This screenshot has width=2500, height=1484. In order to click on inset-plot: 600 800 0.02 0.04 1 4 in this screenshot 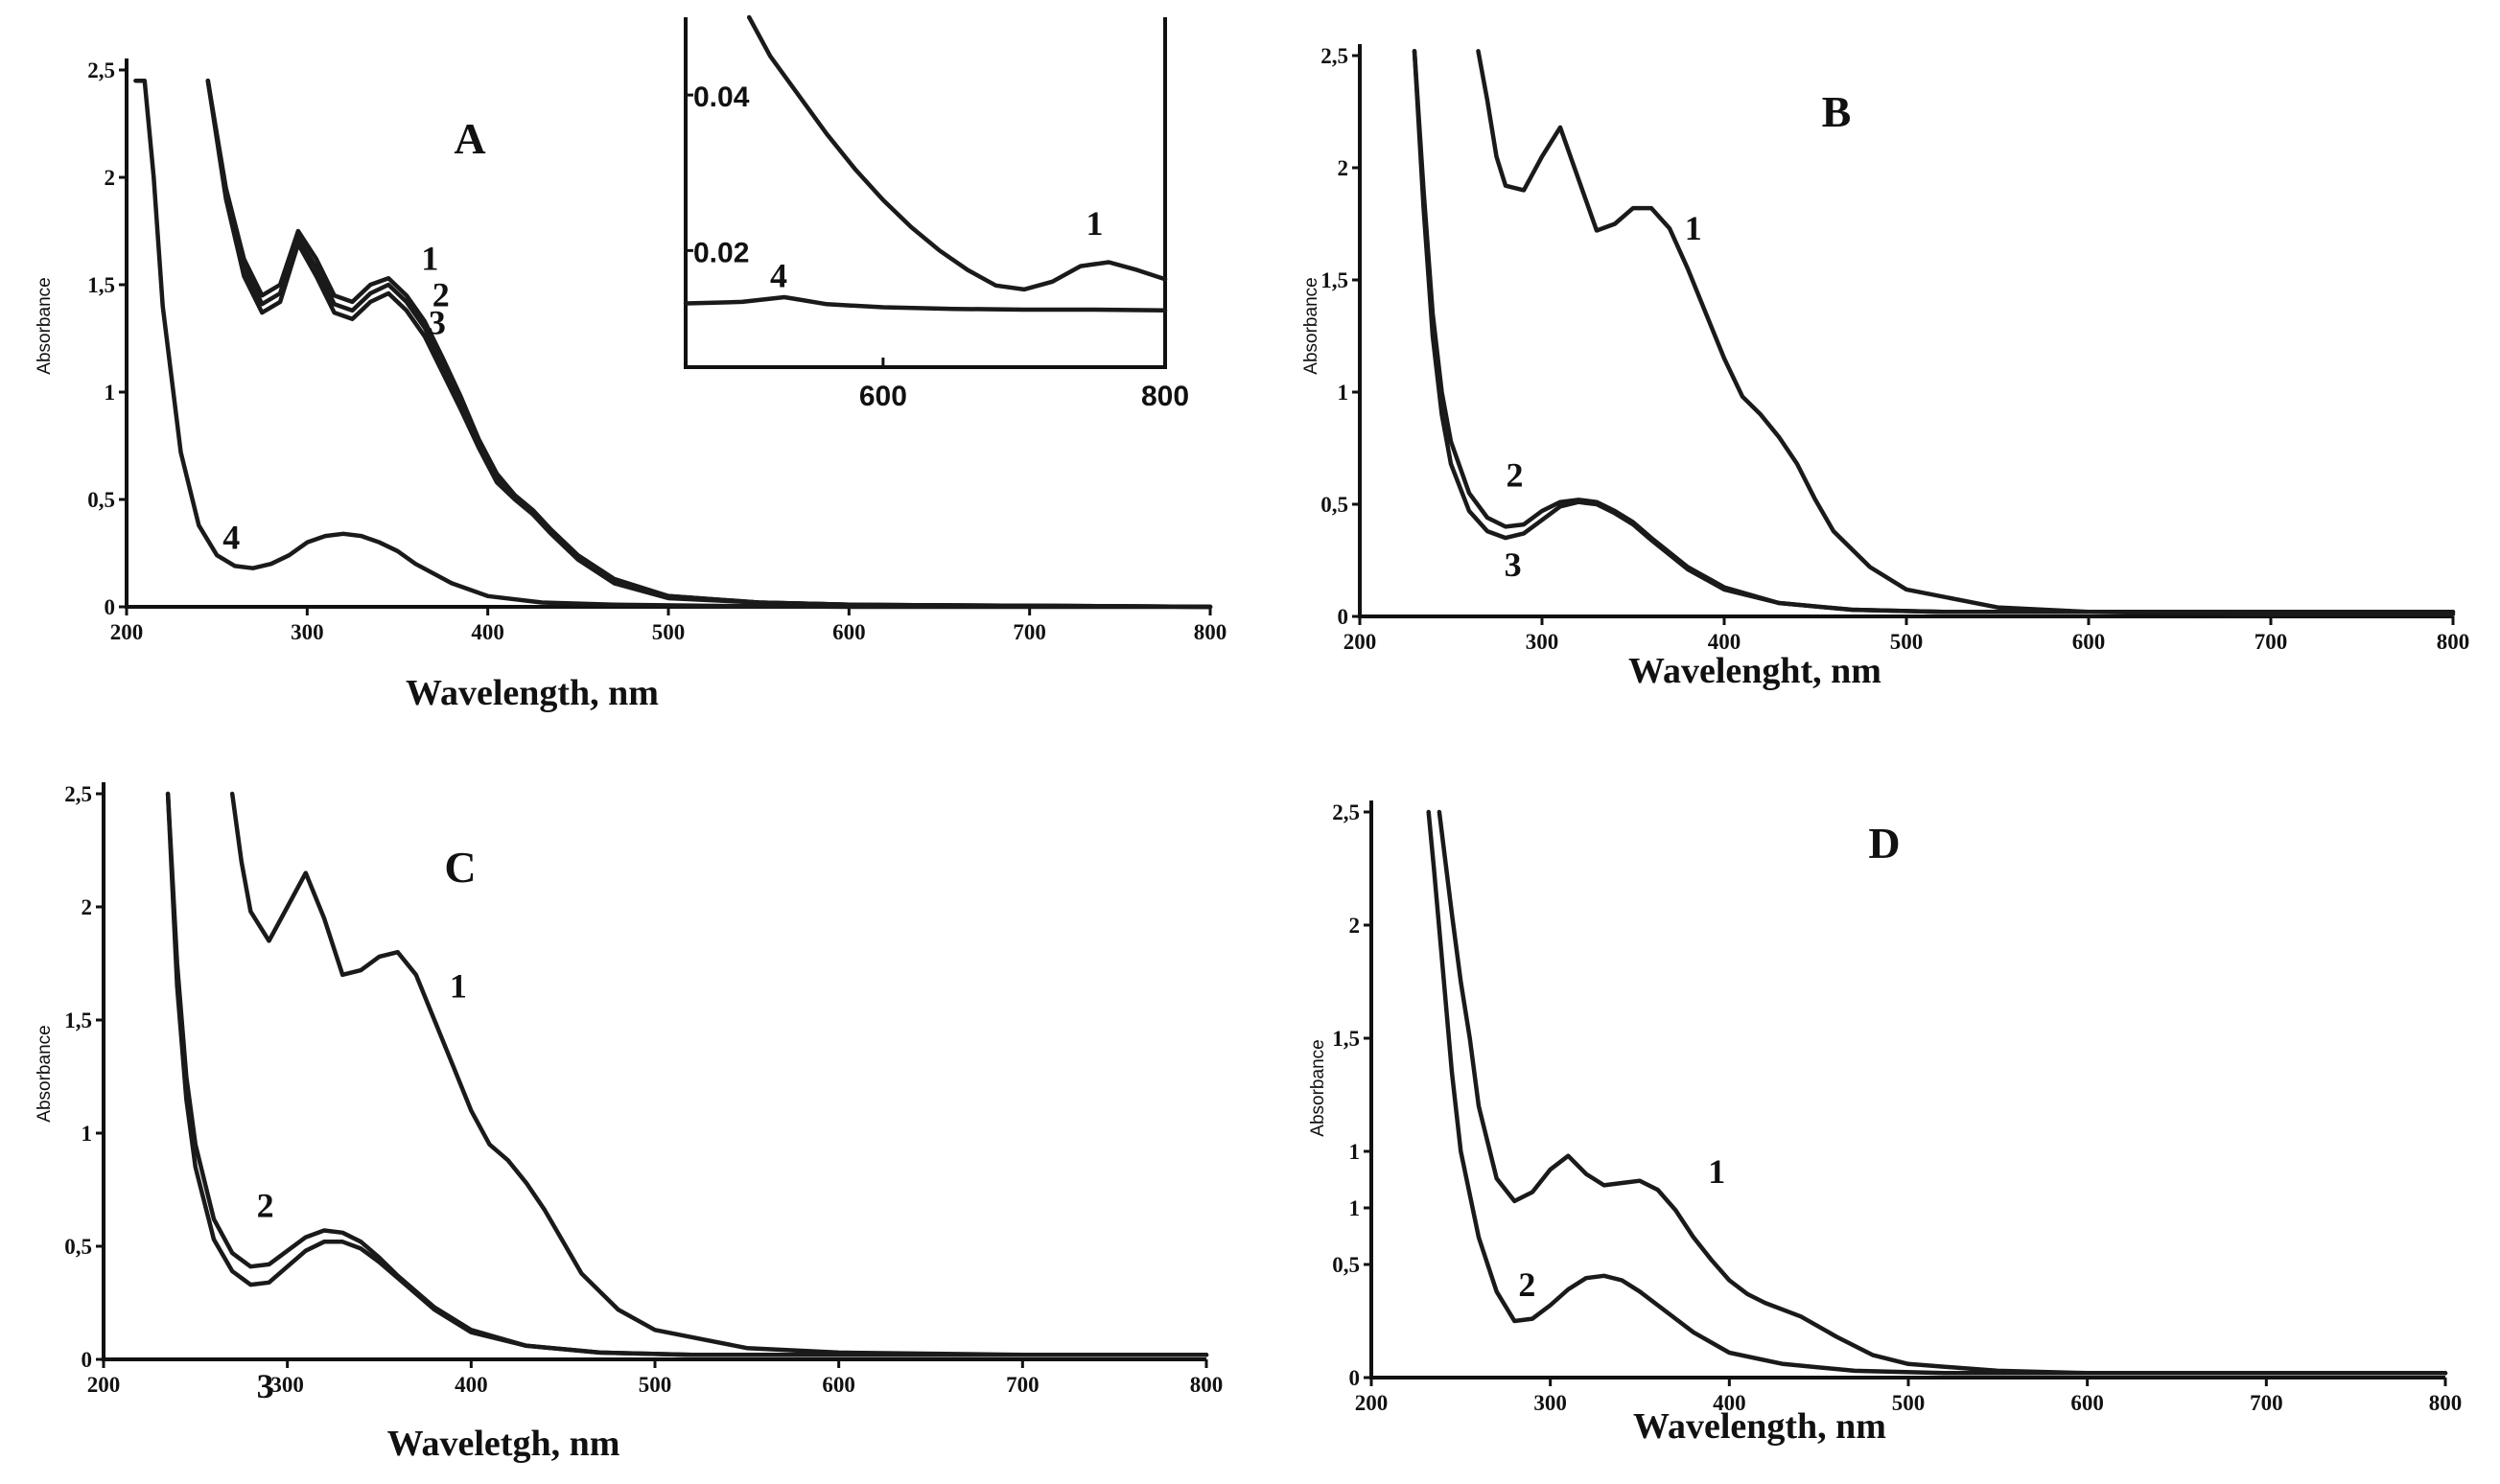, I will do `click(936, 213)`.